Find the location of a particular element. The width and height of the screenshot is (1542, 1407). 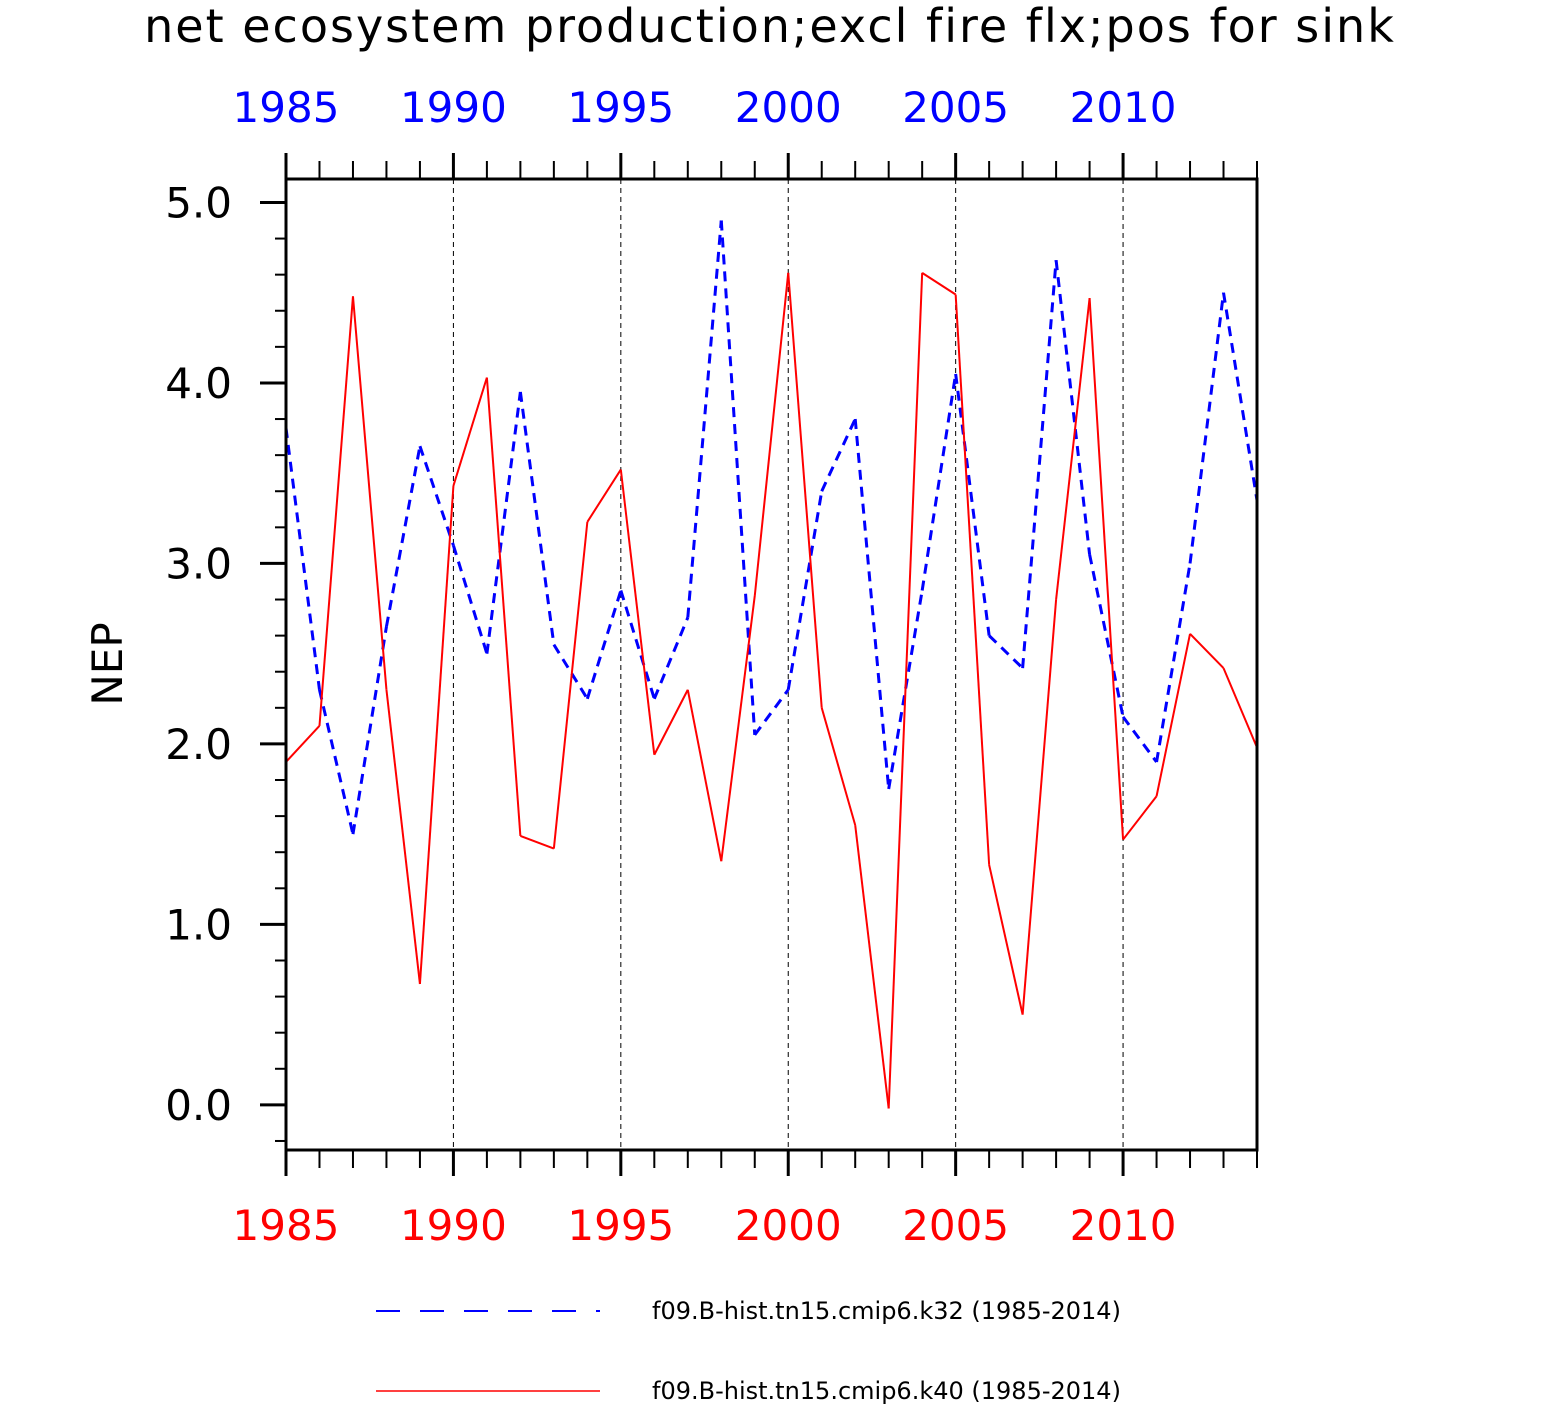

x-tick-label-top: 2010 is located at coordinates (1123, 107).